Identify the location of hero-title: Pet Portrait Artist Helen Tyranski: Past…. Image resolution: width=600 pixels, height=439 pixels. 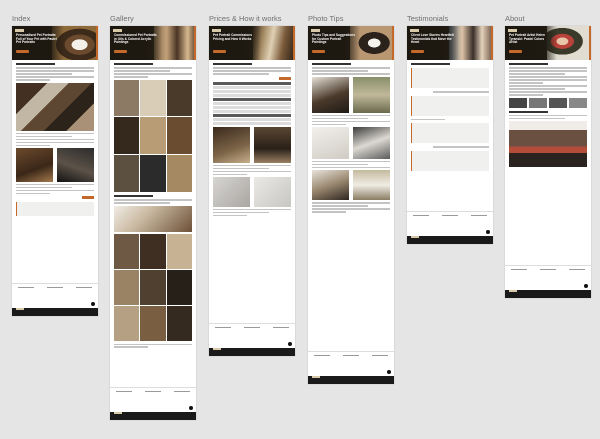
(527, 39).